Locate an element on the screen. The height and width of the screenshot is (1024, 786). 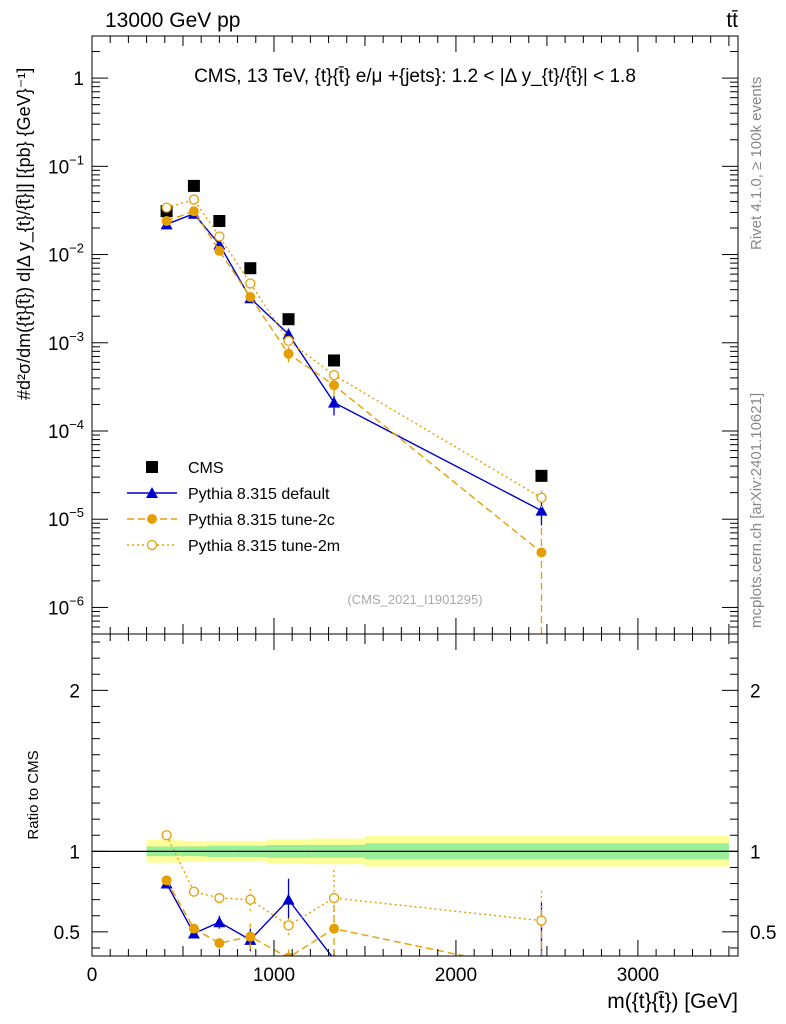
legend-entry: Pythia 8.315 default is located at coordinates (228, 494).